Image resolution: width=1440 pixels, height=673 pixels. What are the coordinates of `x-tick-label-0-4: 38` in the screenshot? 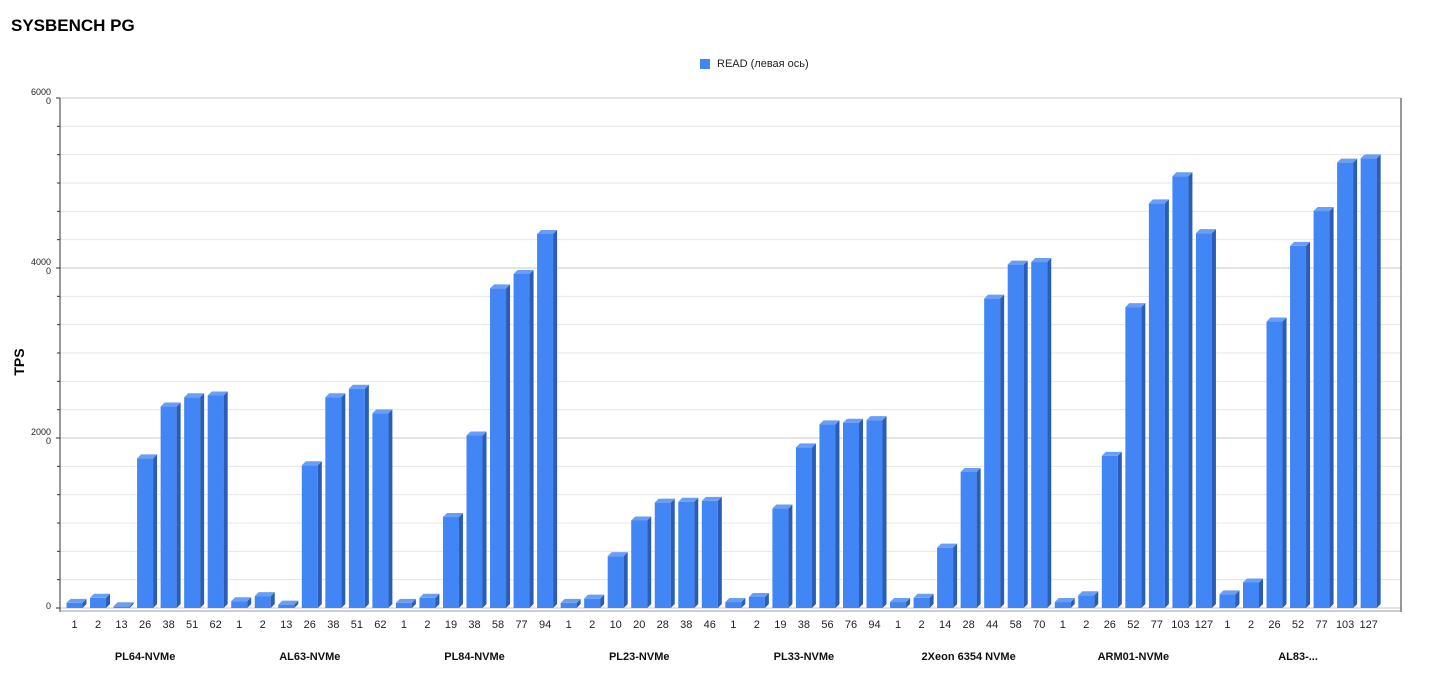 It's located at (168, 625).